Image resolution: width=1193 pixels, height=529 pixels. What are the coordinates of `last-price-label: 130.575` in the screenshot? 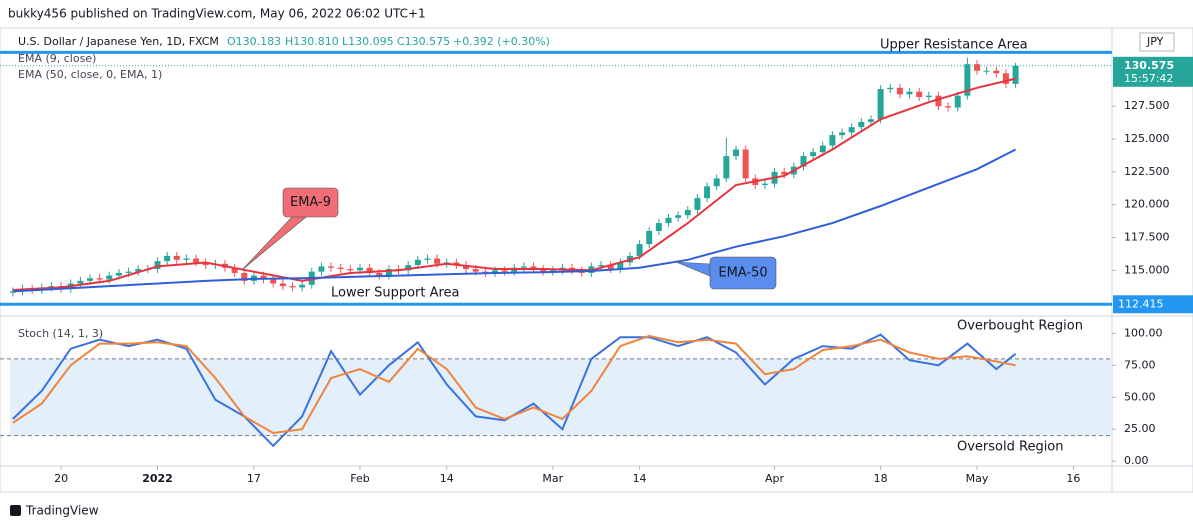 It's located at (1149, 65).